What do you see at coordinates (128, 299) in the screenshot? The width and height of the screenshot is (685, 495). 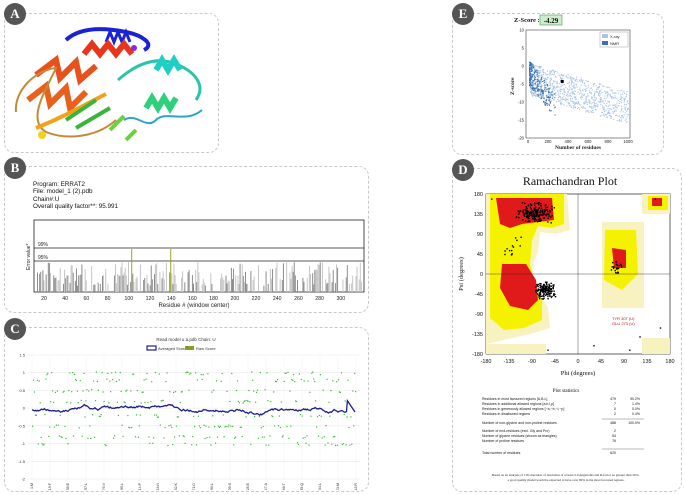 I see `errat-xtick: 100` at bounding box center [128, 299].